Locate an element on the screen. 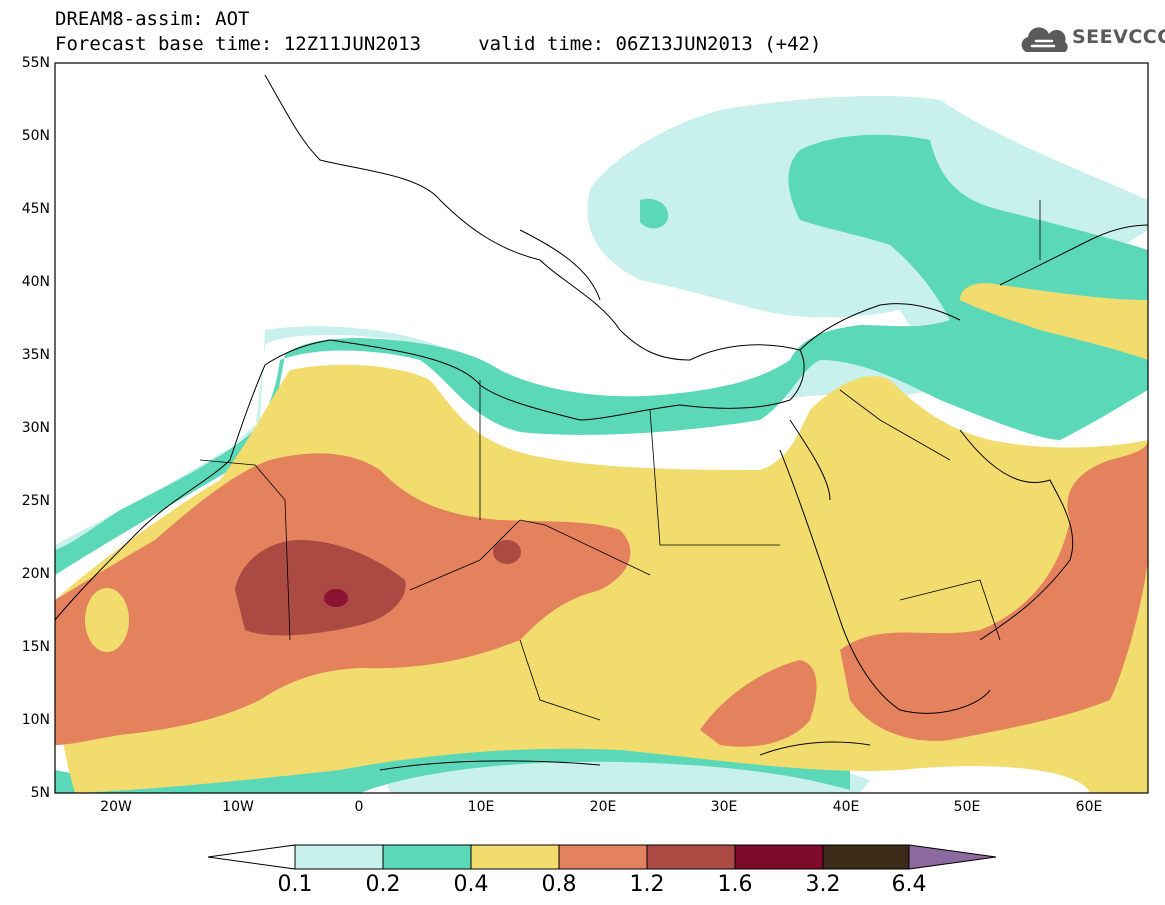  lat-label: 25N is located at coordinates (35, 501).